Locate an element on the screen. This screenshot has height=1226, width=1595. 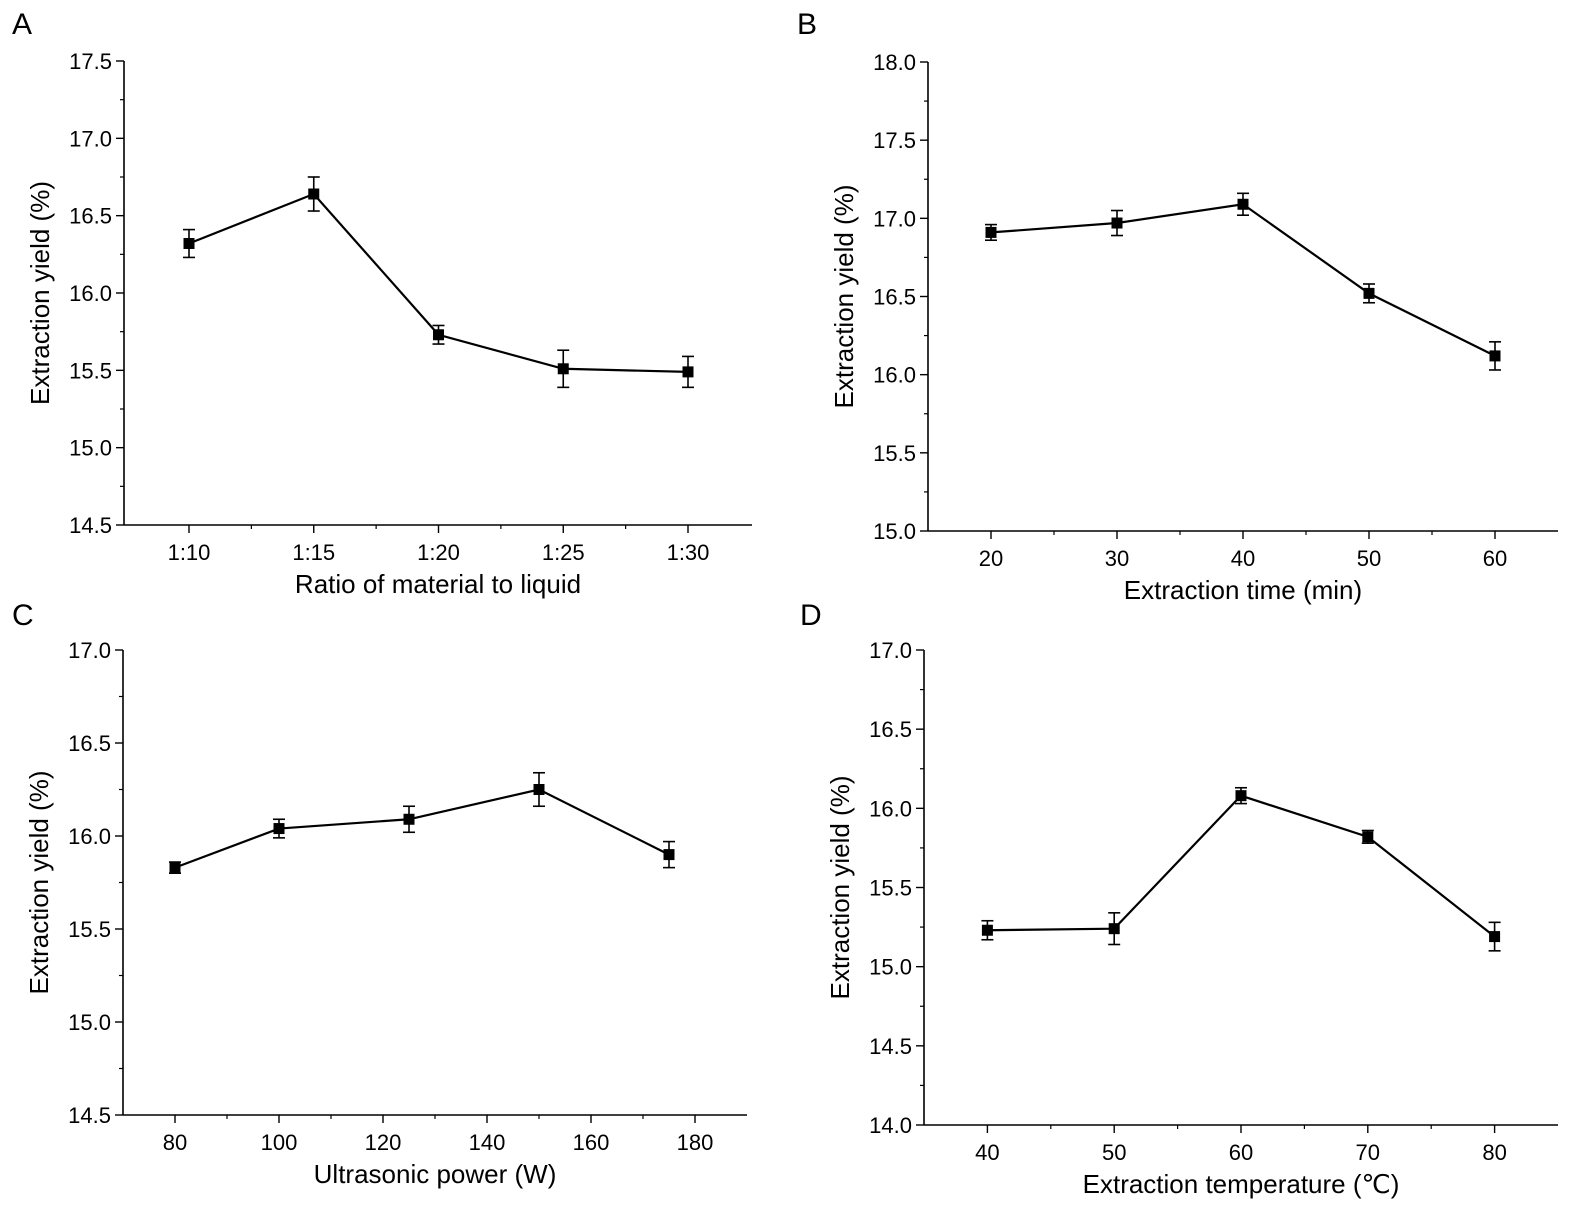
panel-b-x-tick-label: 30 is located at coordinates (1117, 558).